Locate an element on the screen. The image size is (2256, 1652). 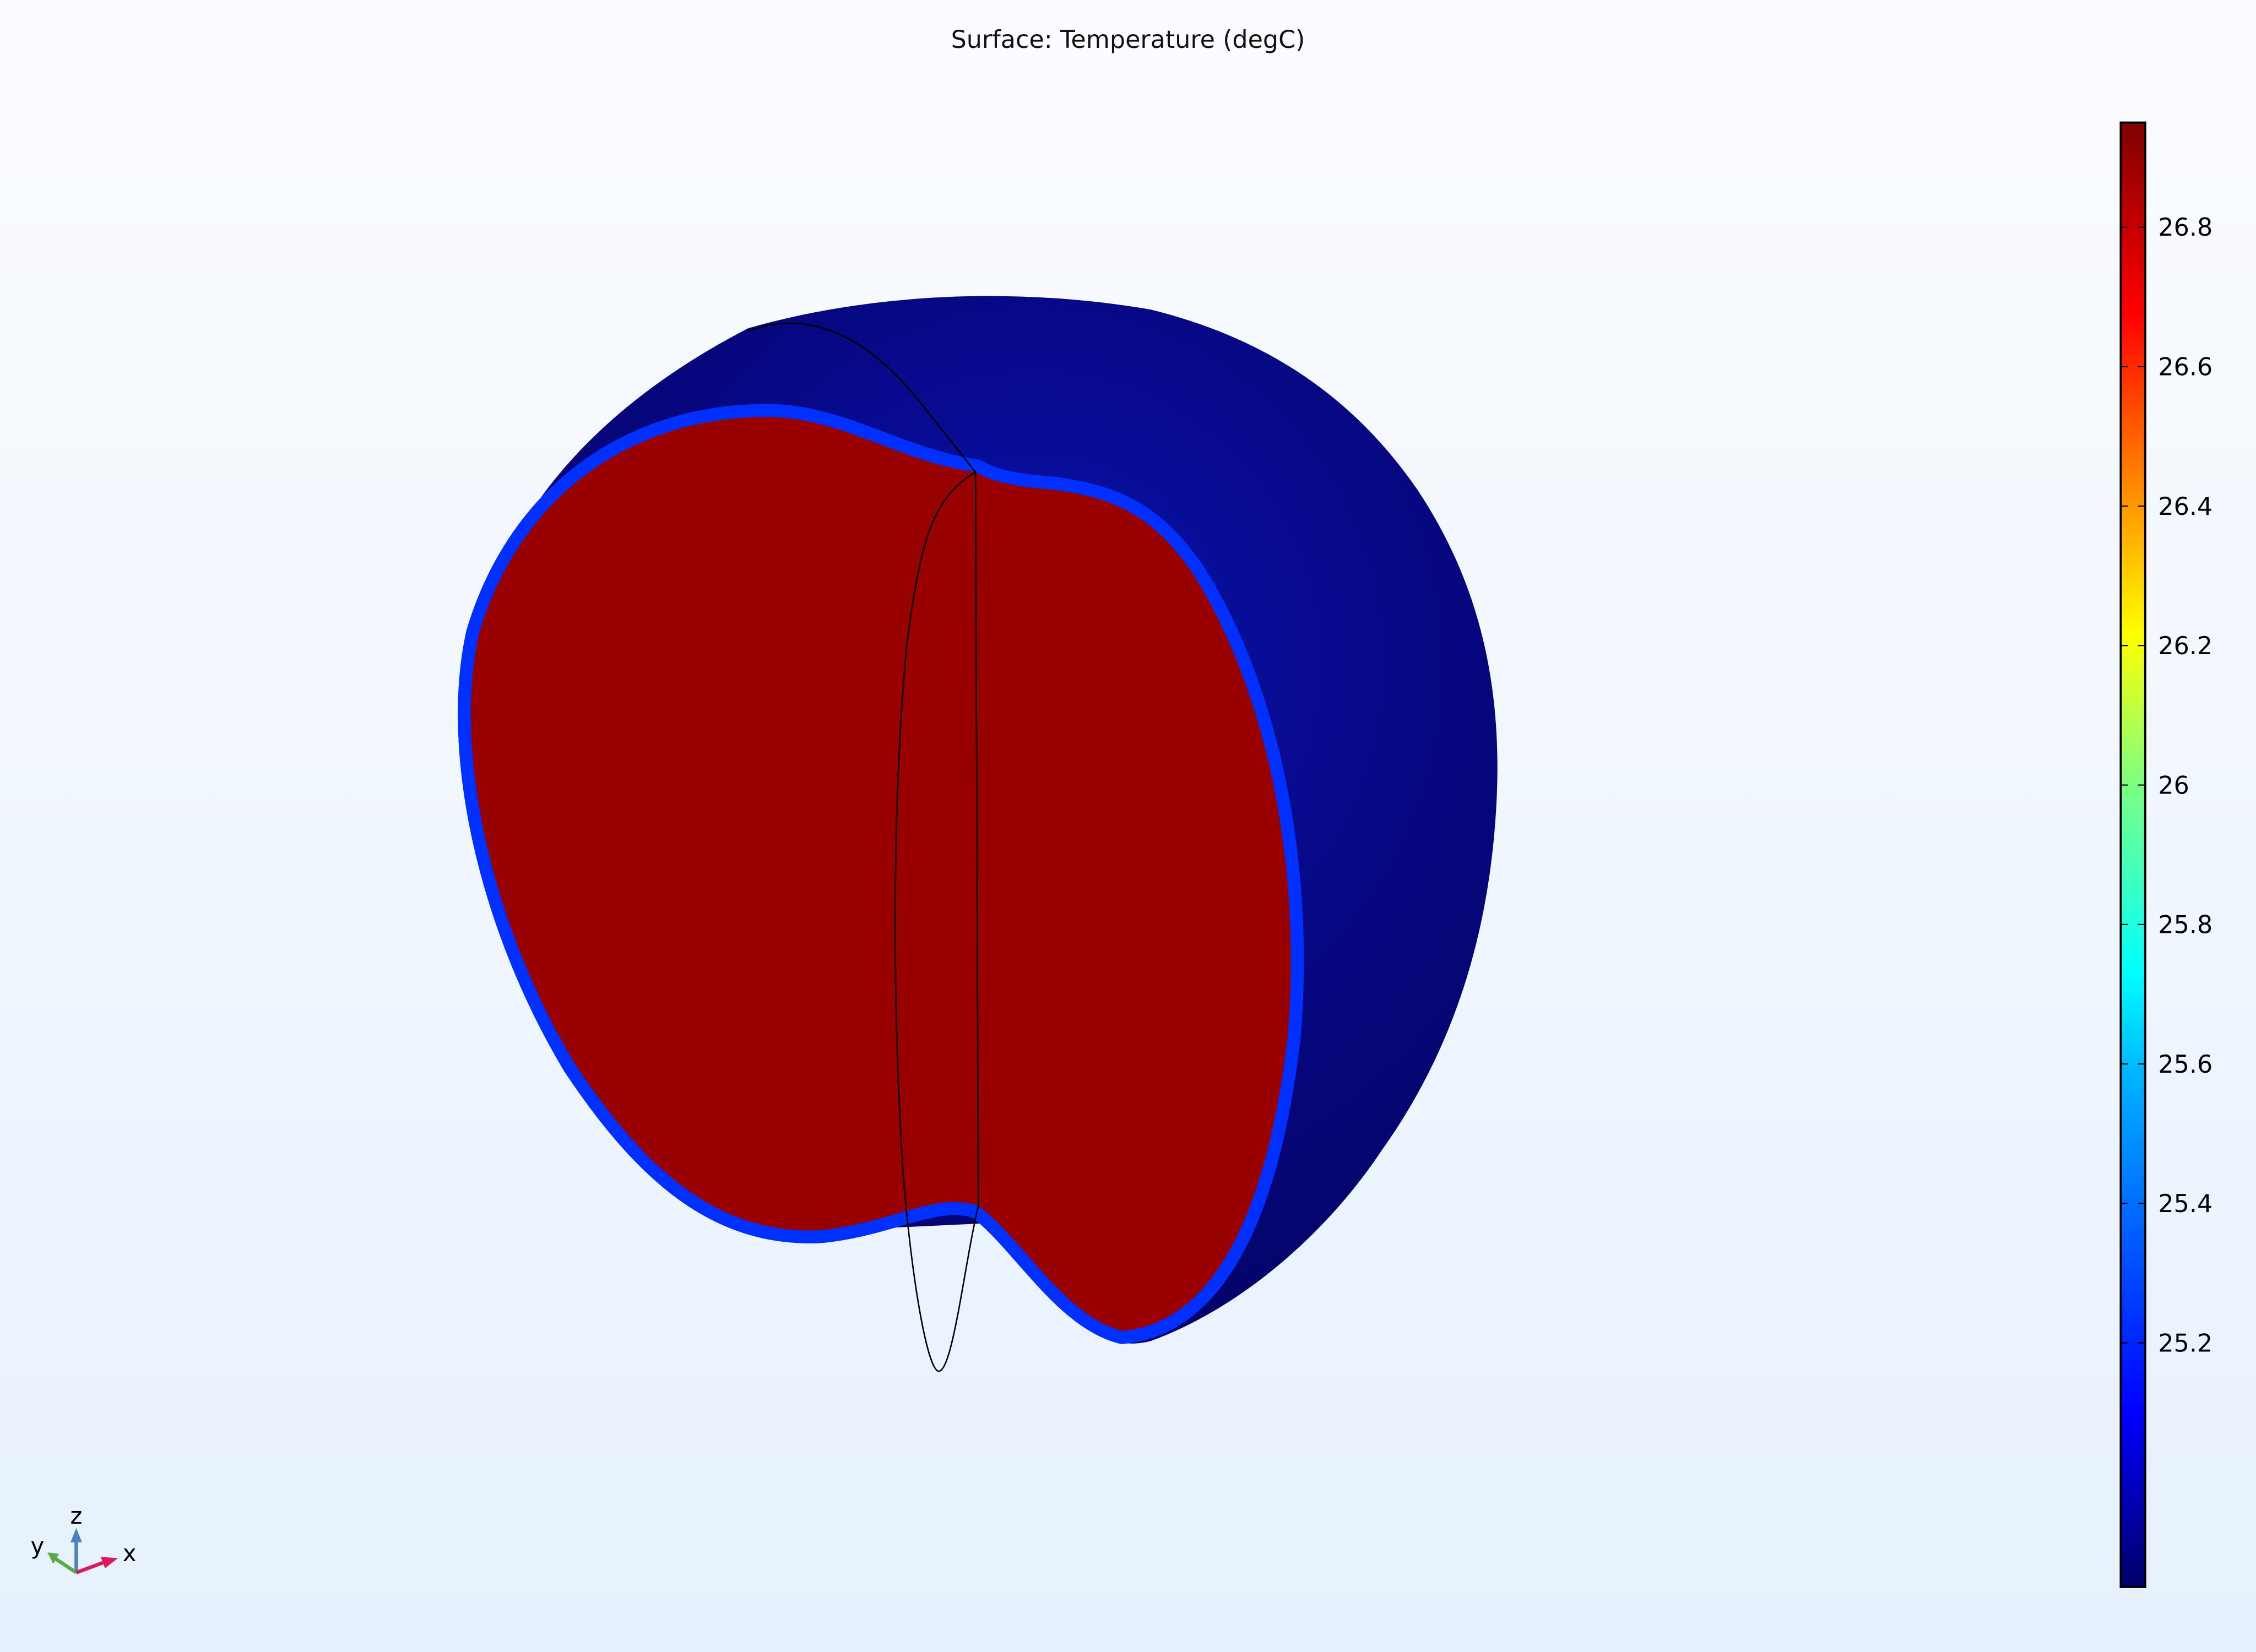
axes-triad: z y x is located at coordinates (84, 1538).